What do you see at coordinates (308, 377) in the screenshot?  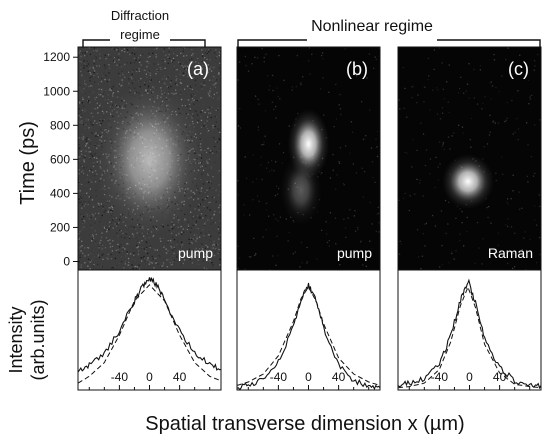 I see `x-tick-label: 0` at bounding box center [308, 377].